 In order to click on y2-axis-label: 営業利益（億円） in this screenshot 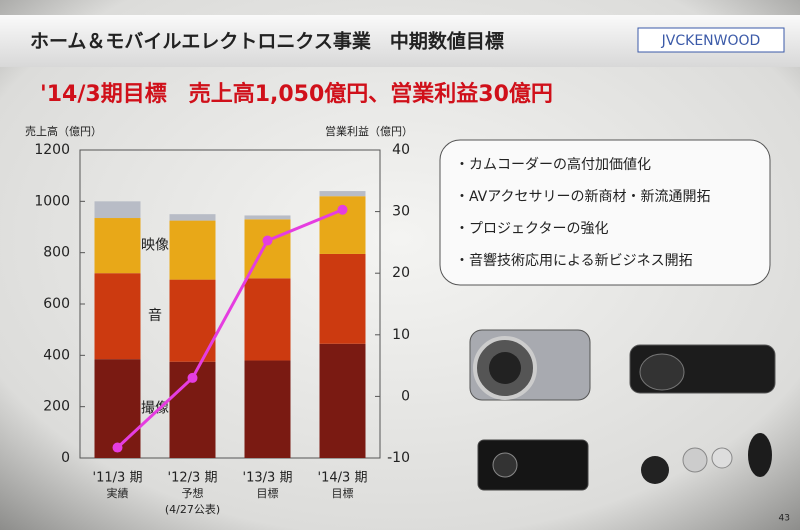, I will do `click(369, 131)`.